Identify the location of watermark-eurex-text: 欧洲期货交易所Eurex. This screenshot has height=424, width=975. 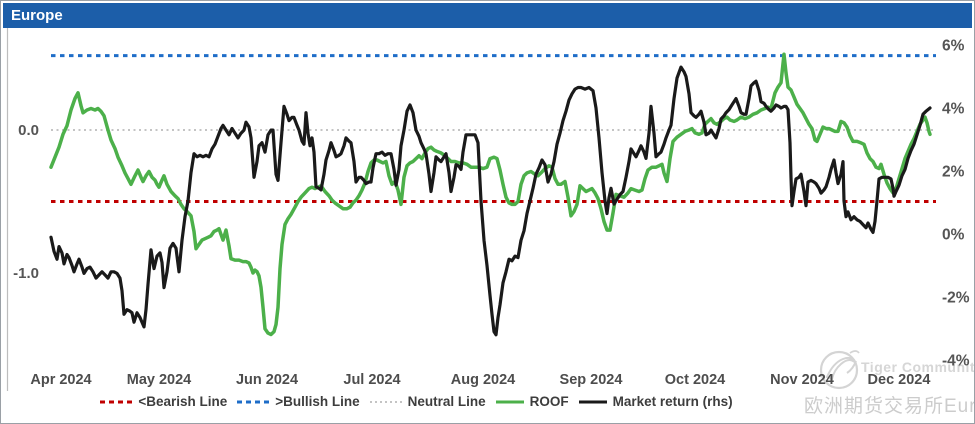
(889, 406).